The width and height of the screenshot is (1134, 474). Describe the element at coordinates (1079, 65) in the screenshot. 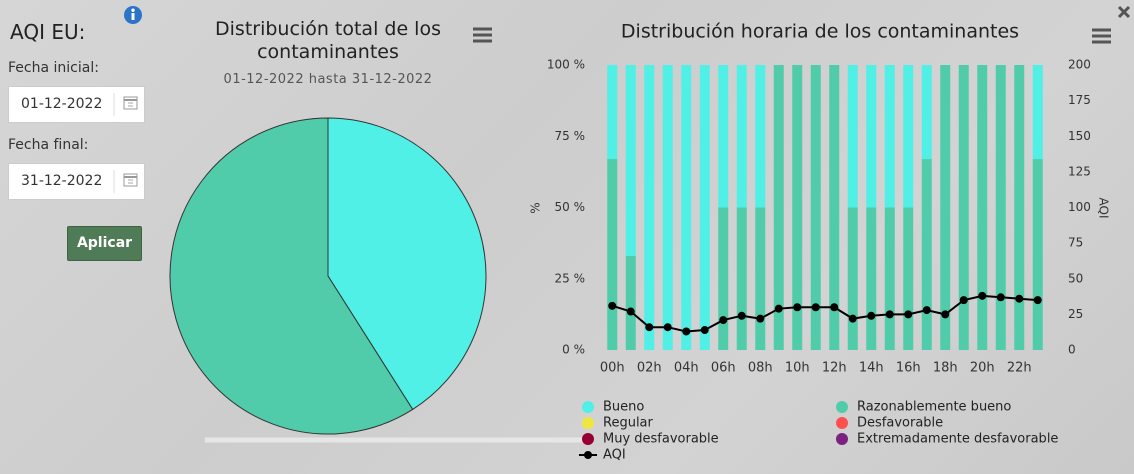

I see `y2-tick-label: 200` at that location.